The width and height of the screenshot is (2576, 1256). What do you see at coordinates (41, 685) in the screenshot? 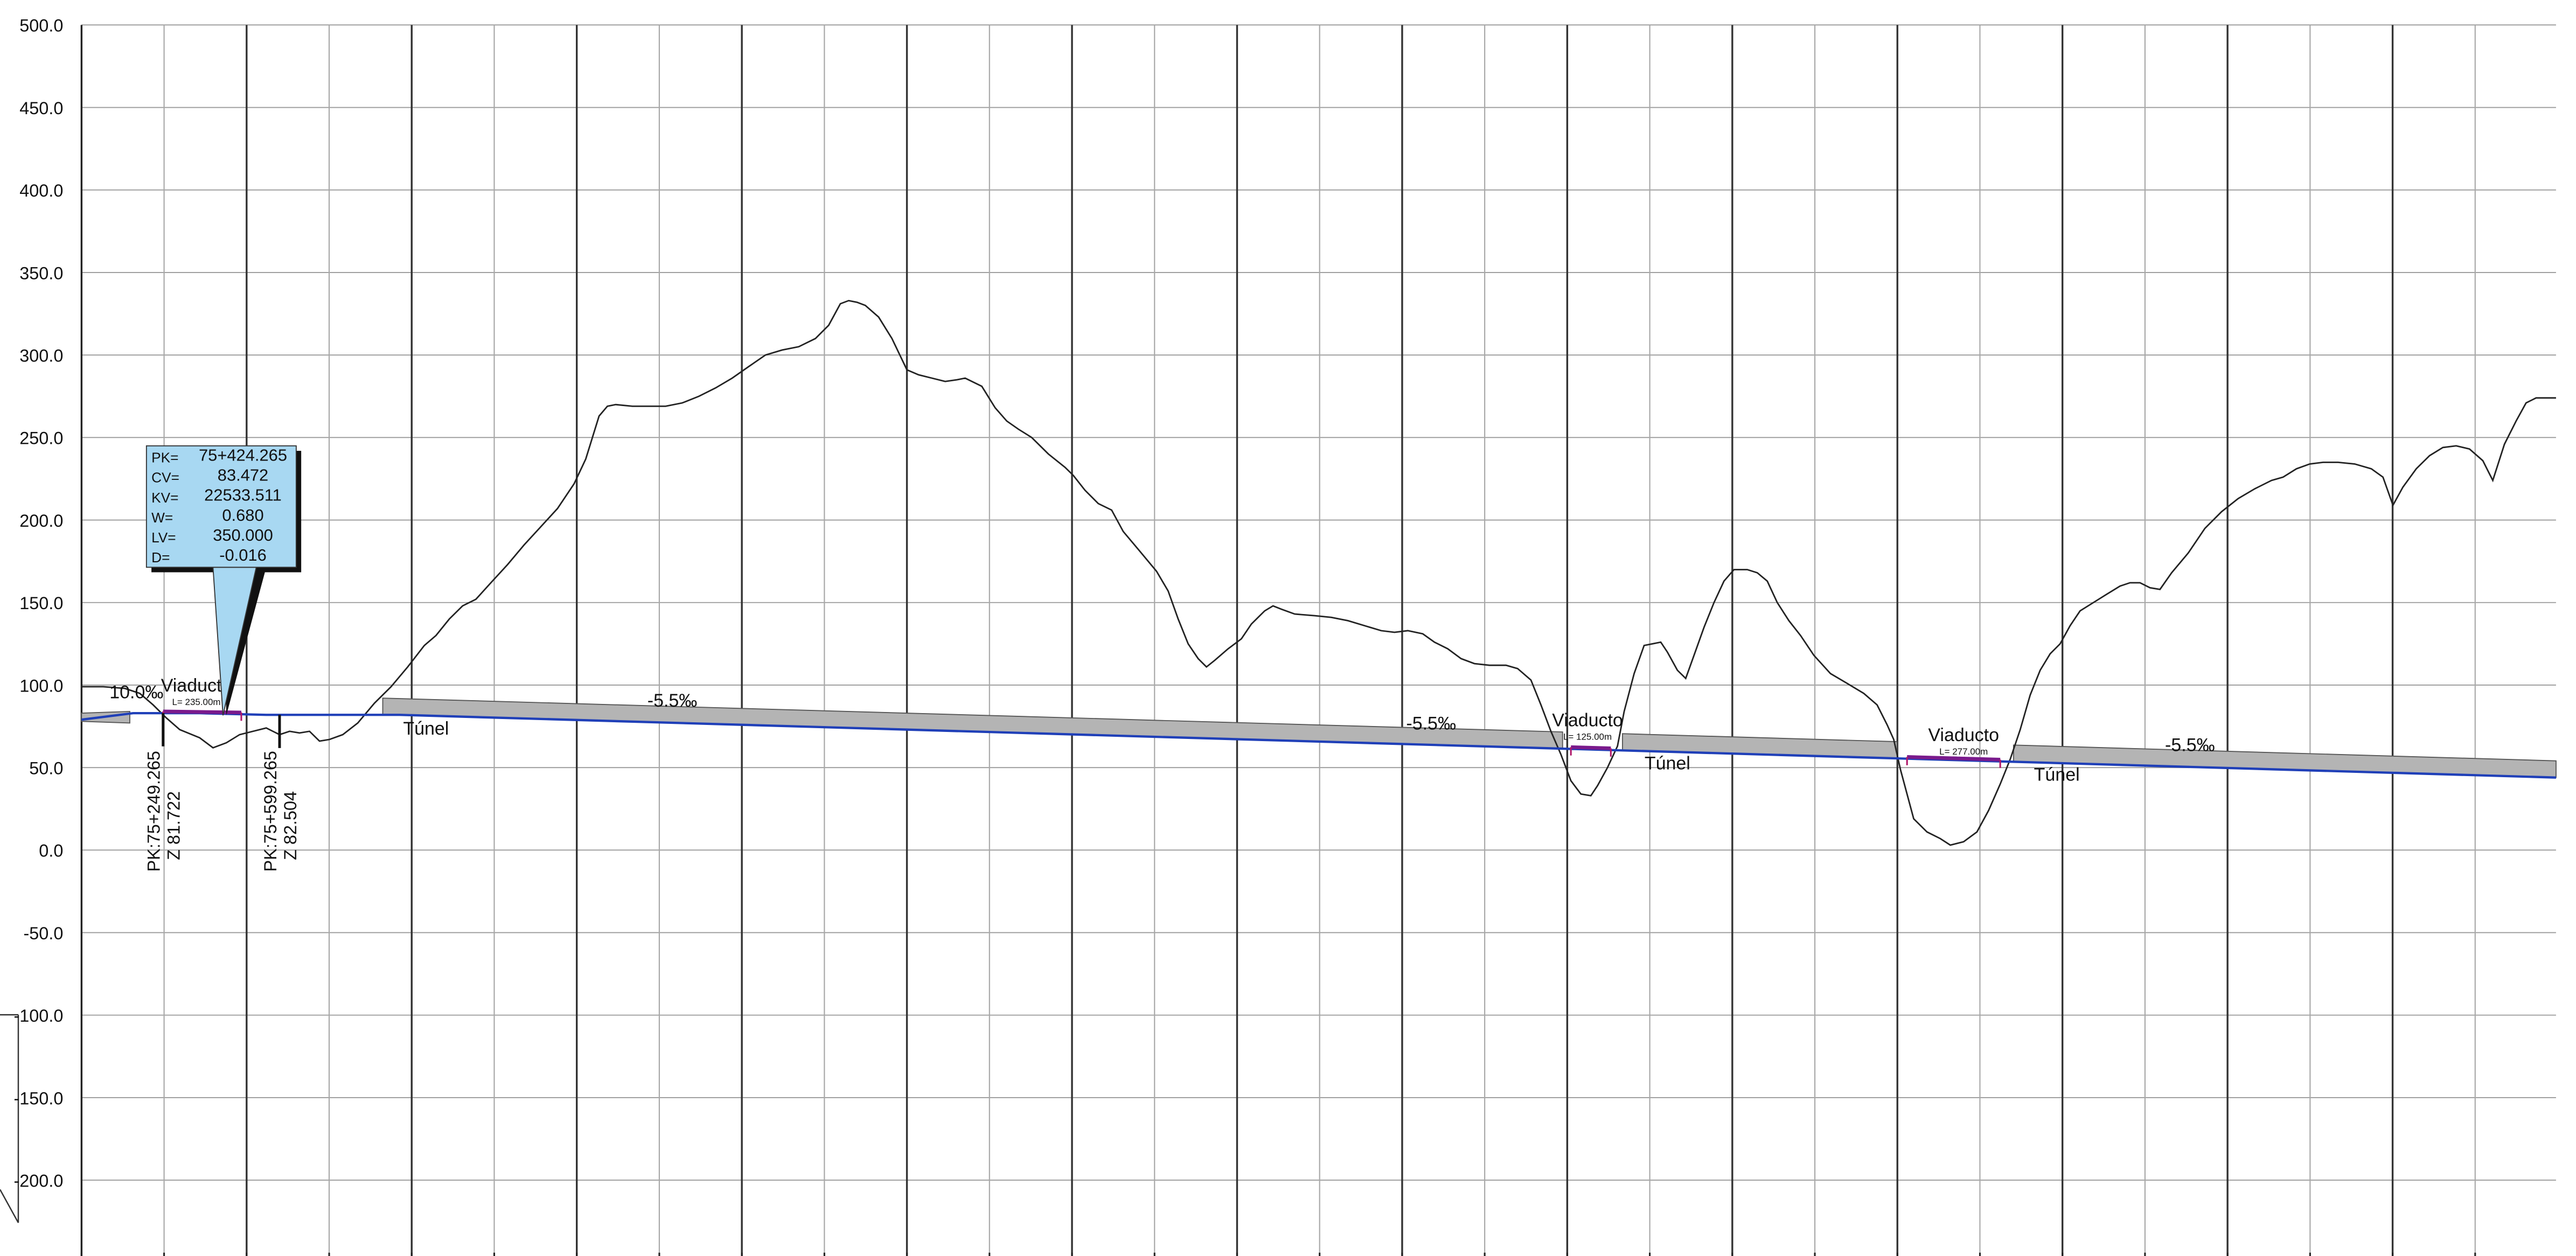
I see `y-tick-label: 100.0` at bounding box center [41, 685].